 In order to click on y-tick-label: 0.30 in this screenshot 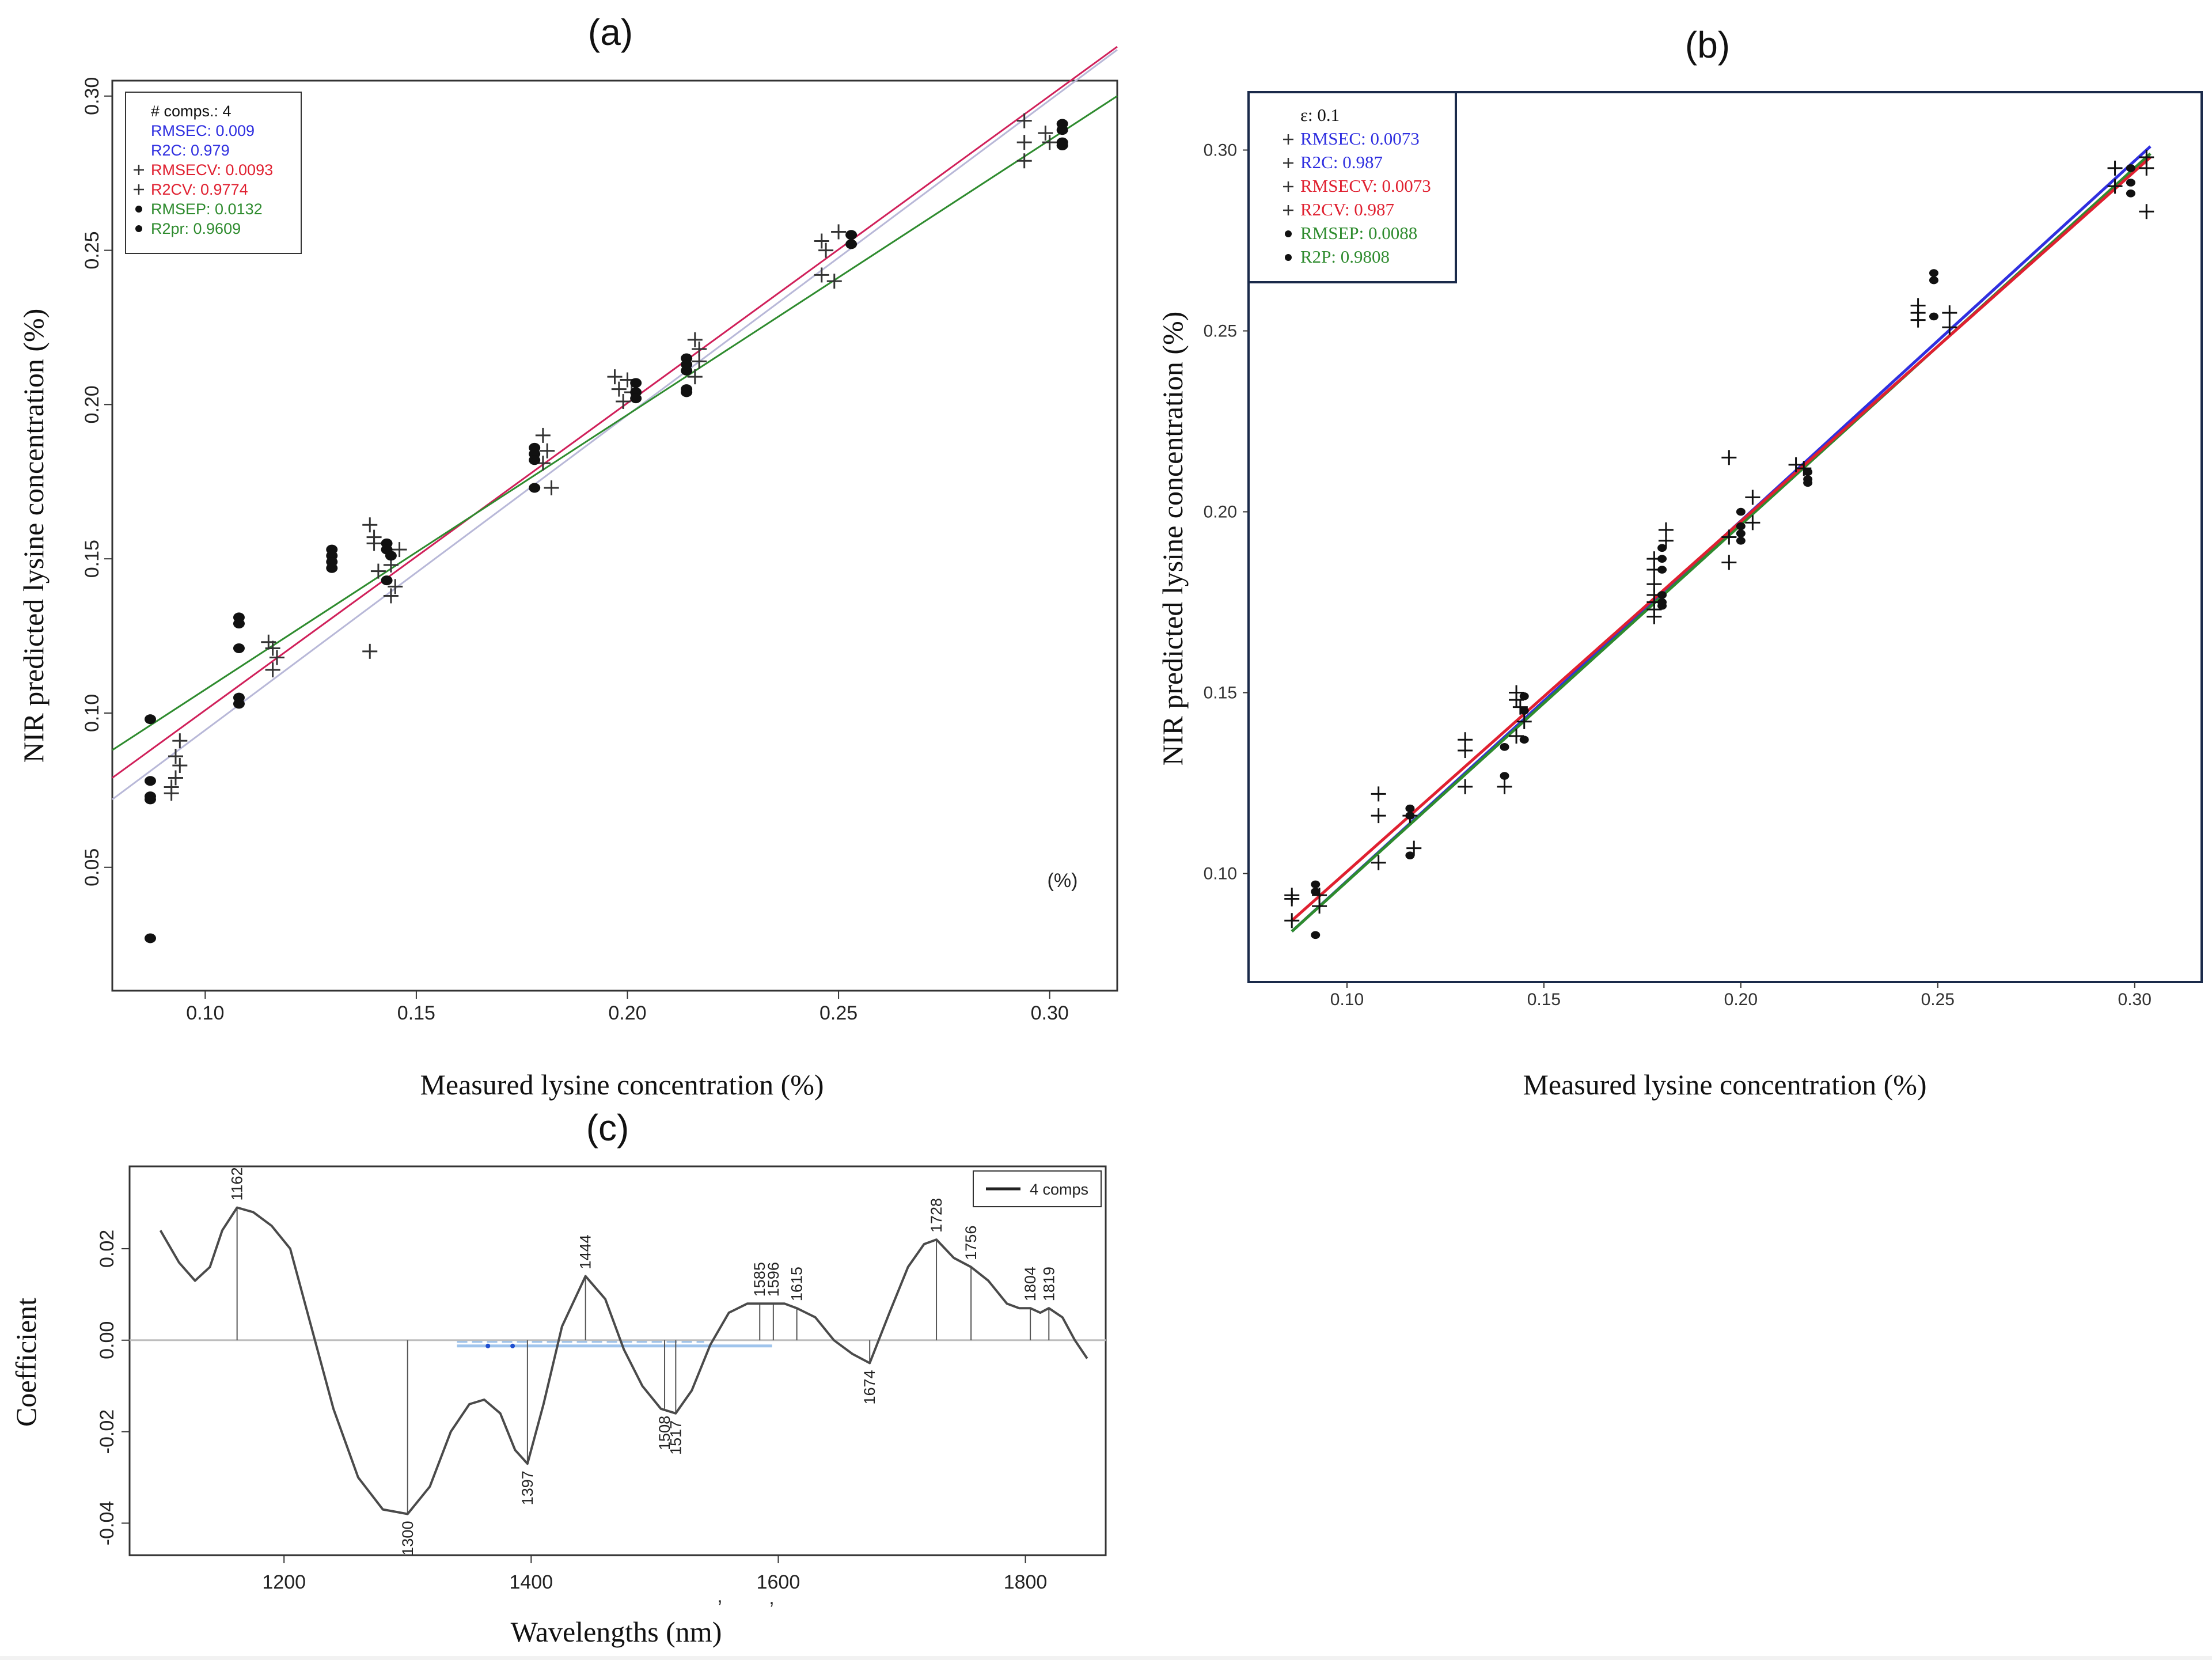, I will do `click(92, 96)`.